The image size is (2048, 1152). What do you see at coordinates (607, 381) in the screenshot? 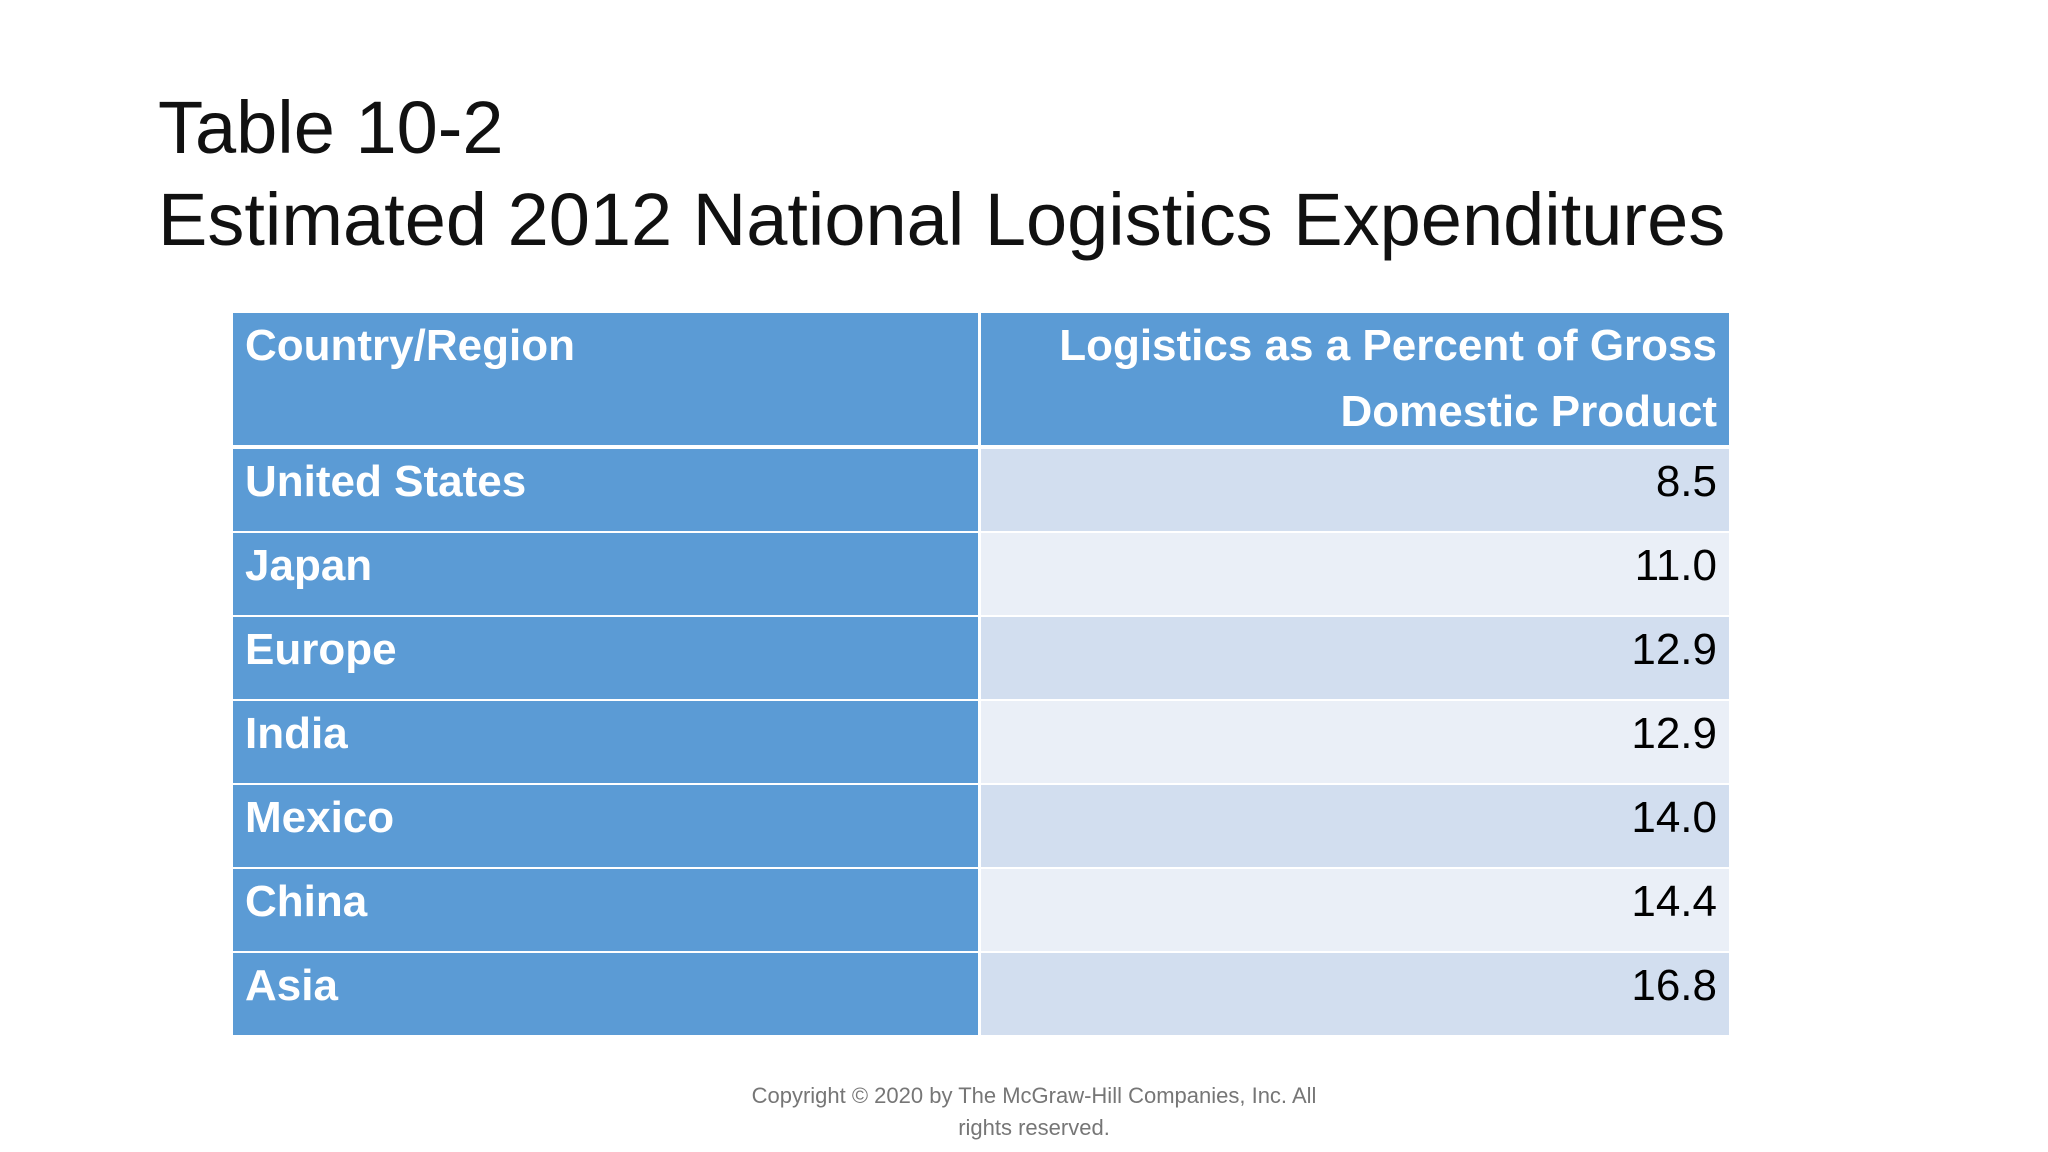
I see `column-header-country: Country/Region` at bounding box center [607, 381].